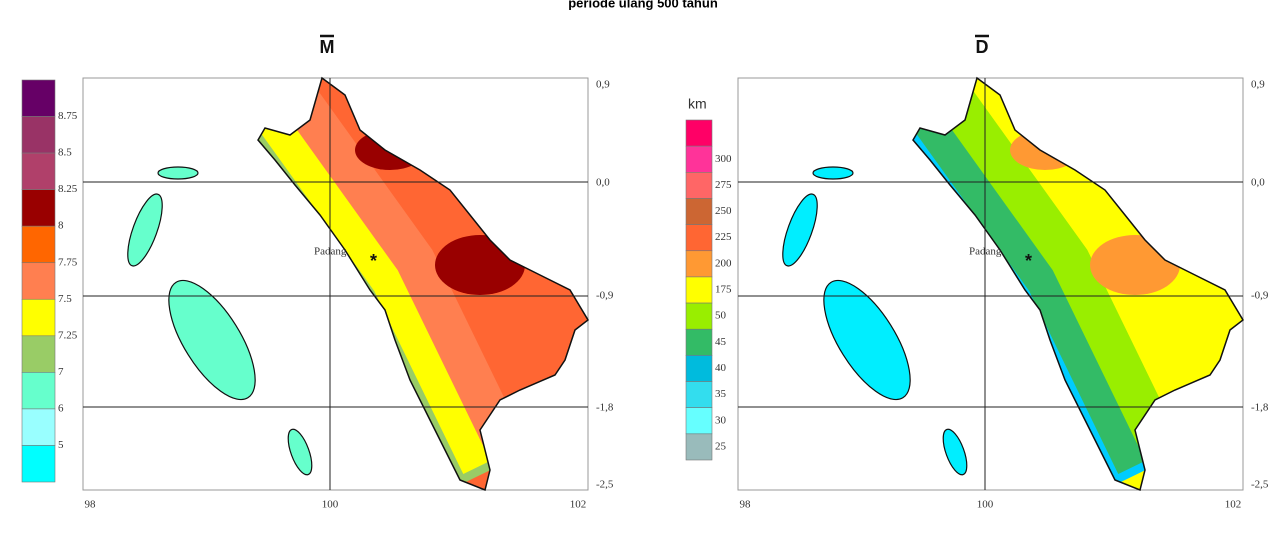 The height and width of the screenshot is (534, 1287). What do you see at coordinates (68, 262) in the screenshot?
I see `legend-label: 7.75` at bounding box center [68, 262].